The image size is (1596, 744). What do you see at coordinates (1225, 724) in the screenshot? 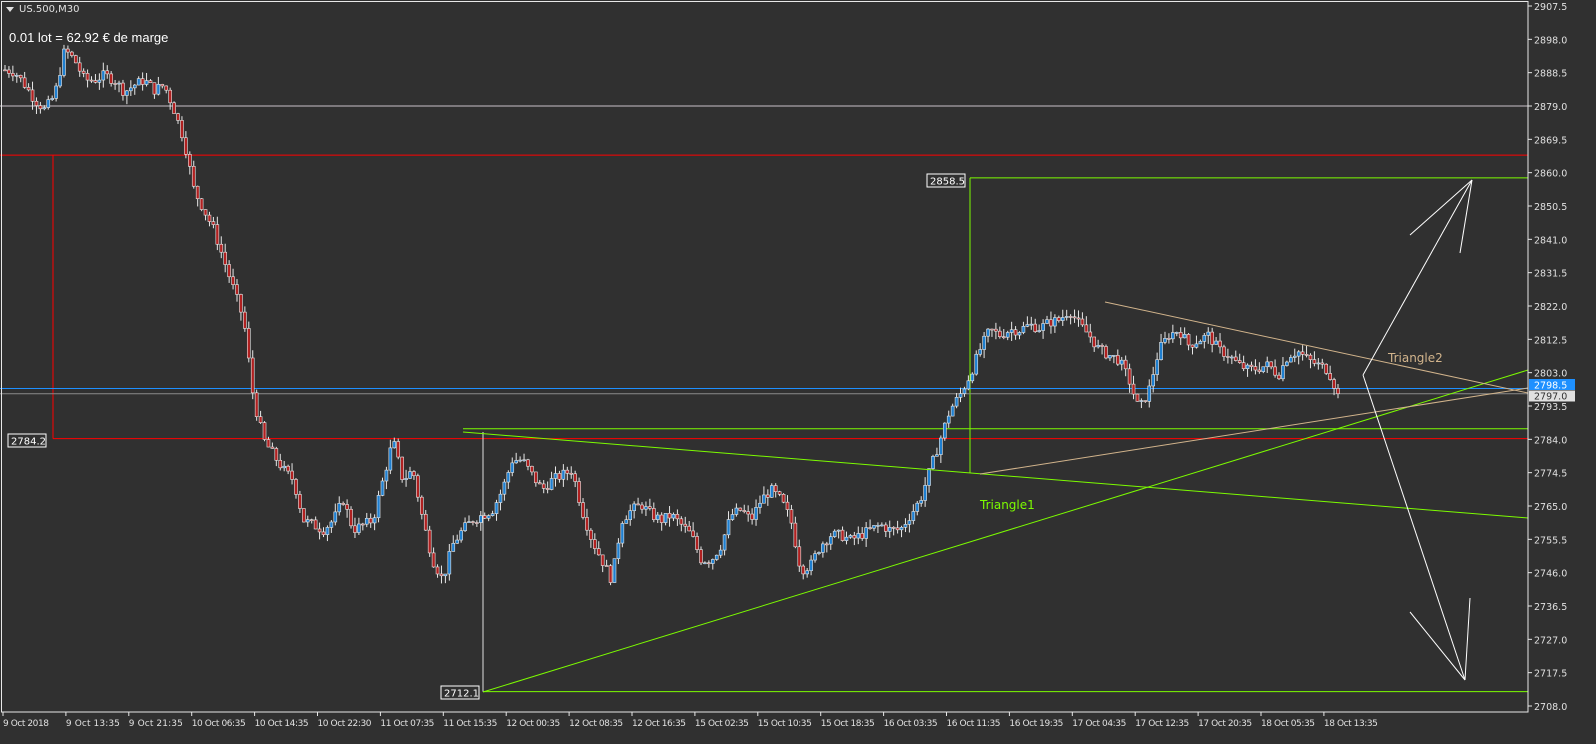
I see `x-tick-label: 17 Oct 20:35` at bounding box center [1225, 724].